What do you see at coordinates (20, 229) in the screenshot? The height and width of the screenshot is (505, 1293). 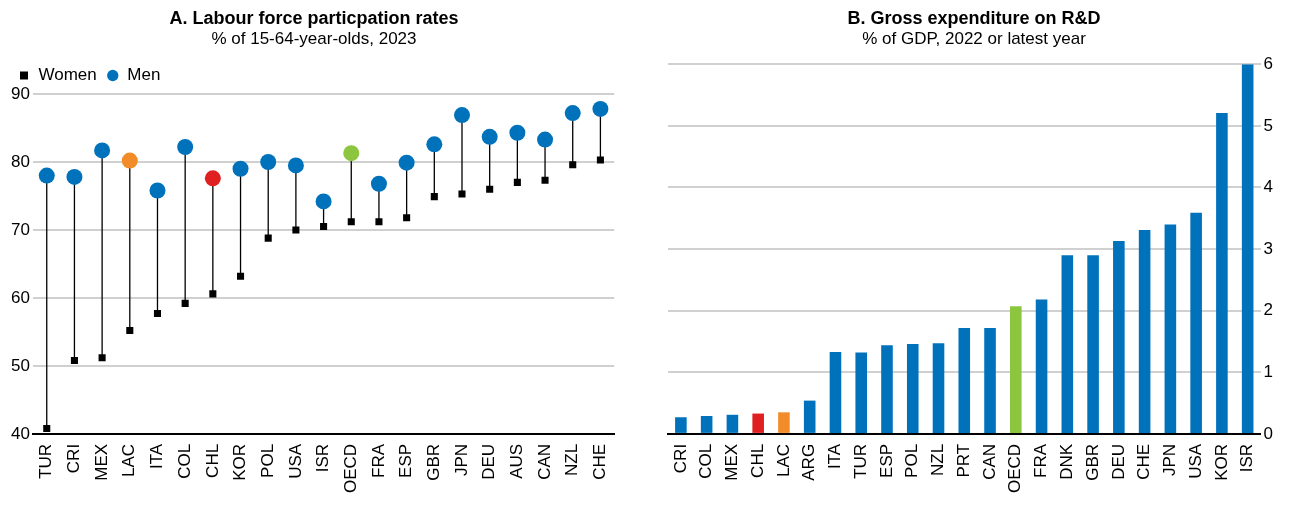 I see `y-tick-label: 70` at bounding box center [20, 229].